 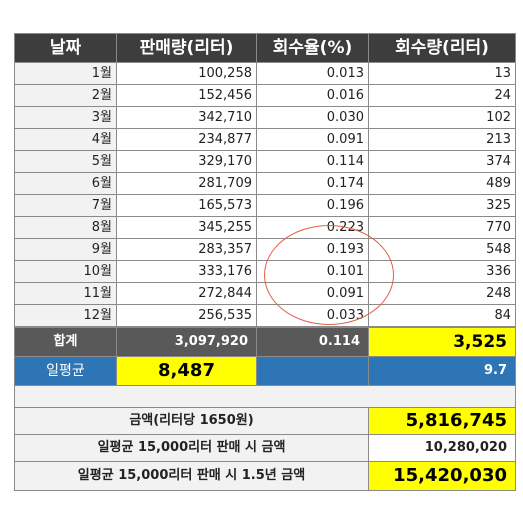 I want to click on header-rate: 회수율(%), so click(x=312, y=48).